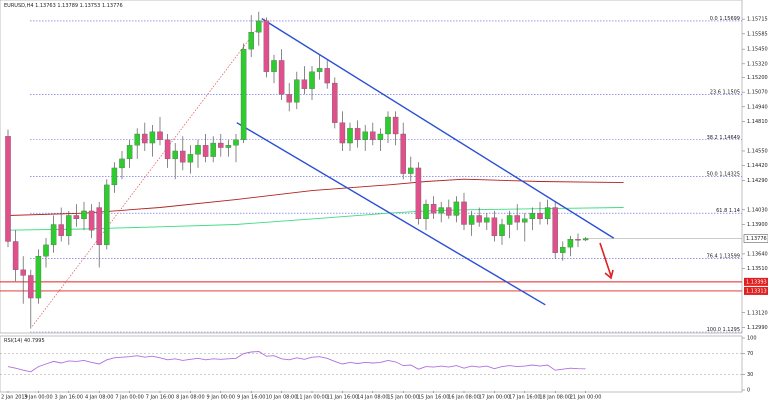 This screenshot has height=401, width=768. I want to click on current-price-box, so click(755, 238).